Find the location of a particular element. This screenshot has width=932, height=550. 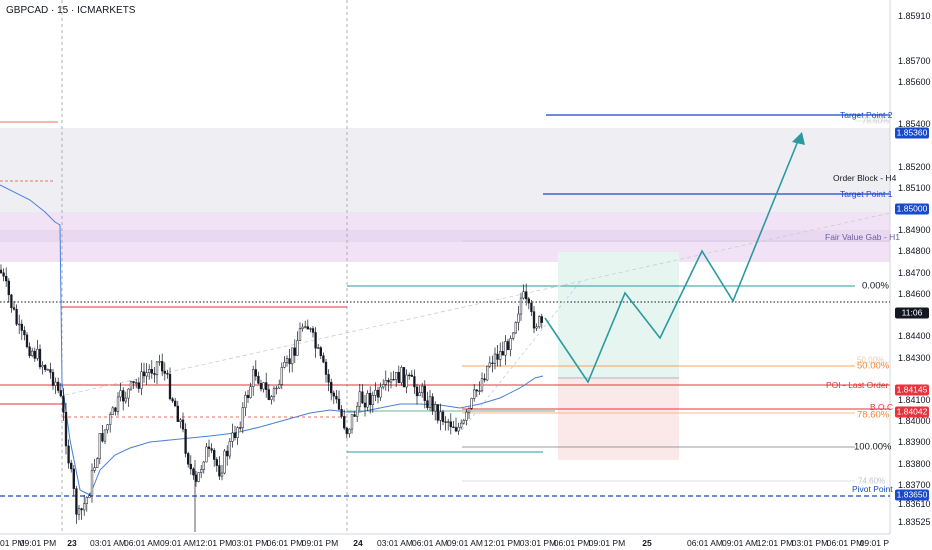

fair-value-gap-inner is located at coordinates (445, 236).